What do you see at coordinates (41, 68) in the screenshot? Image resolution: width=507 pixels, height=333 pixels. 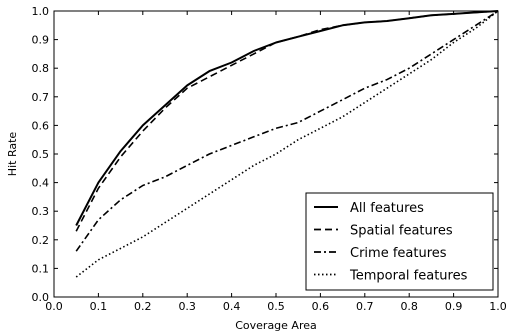 I see `y-tick-label: 0.8` at bounding box center [41, 68].